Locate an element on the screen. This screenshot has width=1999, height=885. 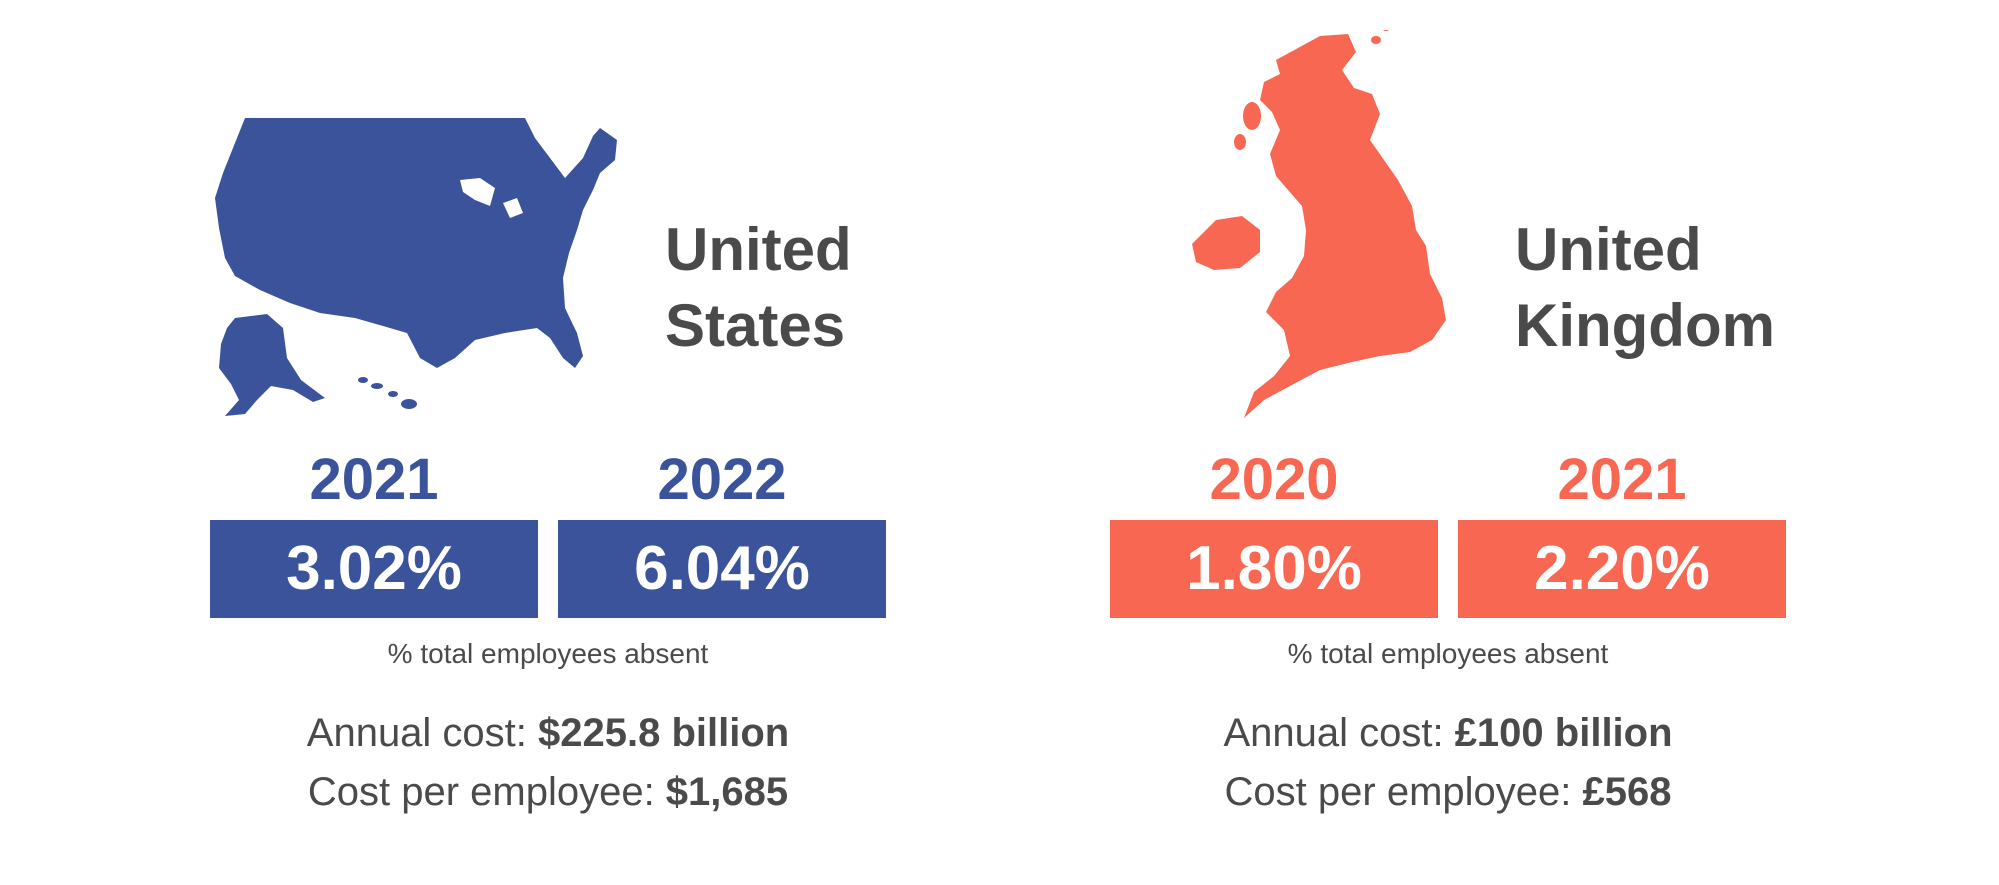
country-name-uk: United Kingdom is located at coordinates (1645, 288).